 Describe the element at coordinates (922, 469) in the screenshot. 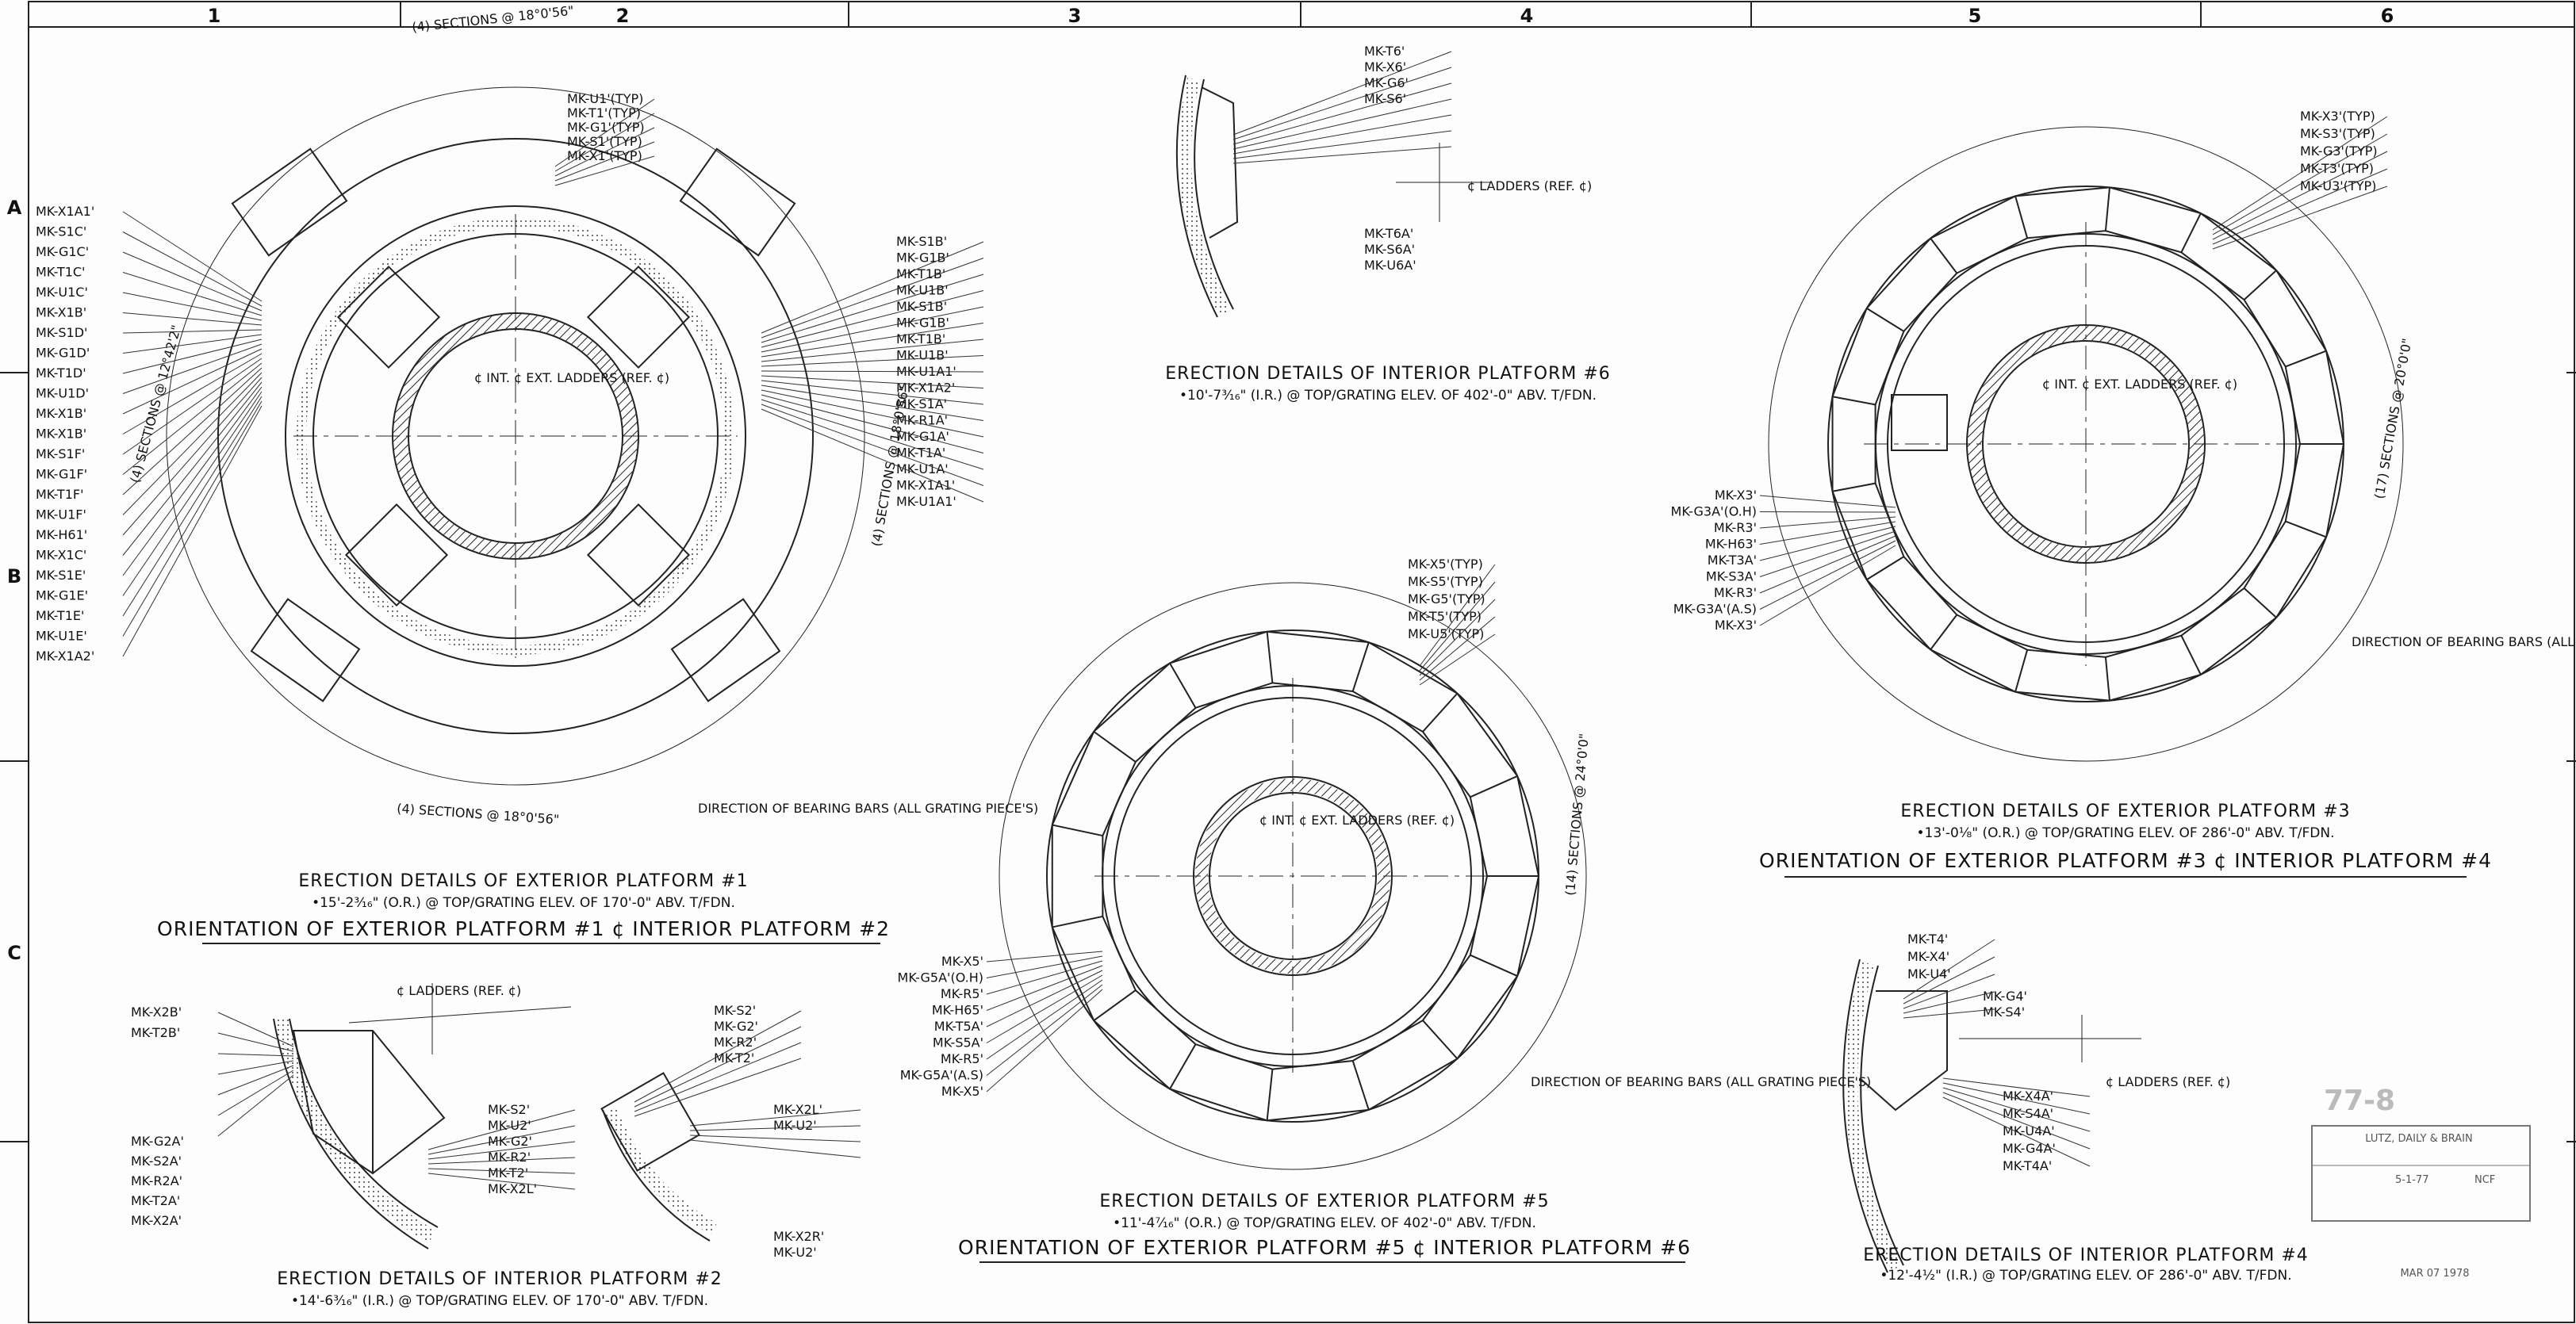

I see `mark-label: MK-U1A'` at that location.